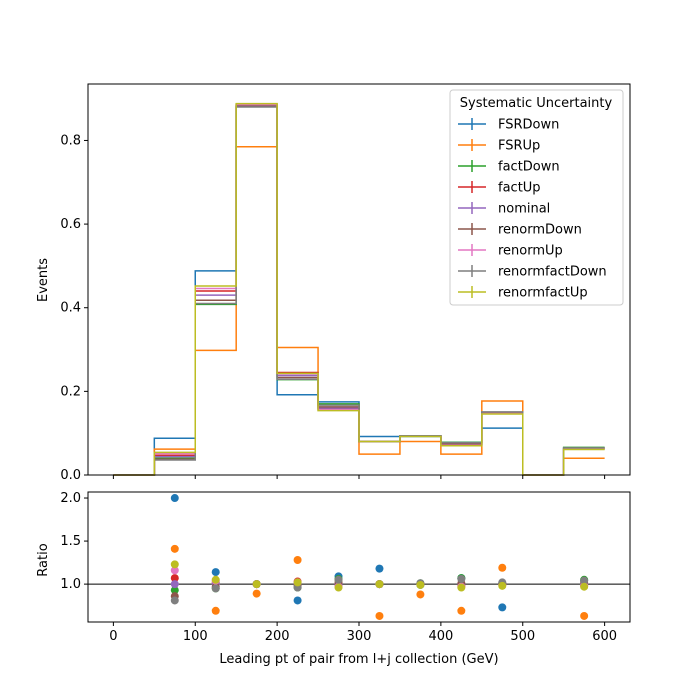  What do you see at coordinates (70, 224) in the screenshot?
I see `histogram-y-tick-label: 0.6` at bounding box center [70, 224].